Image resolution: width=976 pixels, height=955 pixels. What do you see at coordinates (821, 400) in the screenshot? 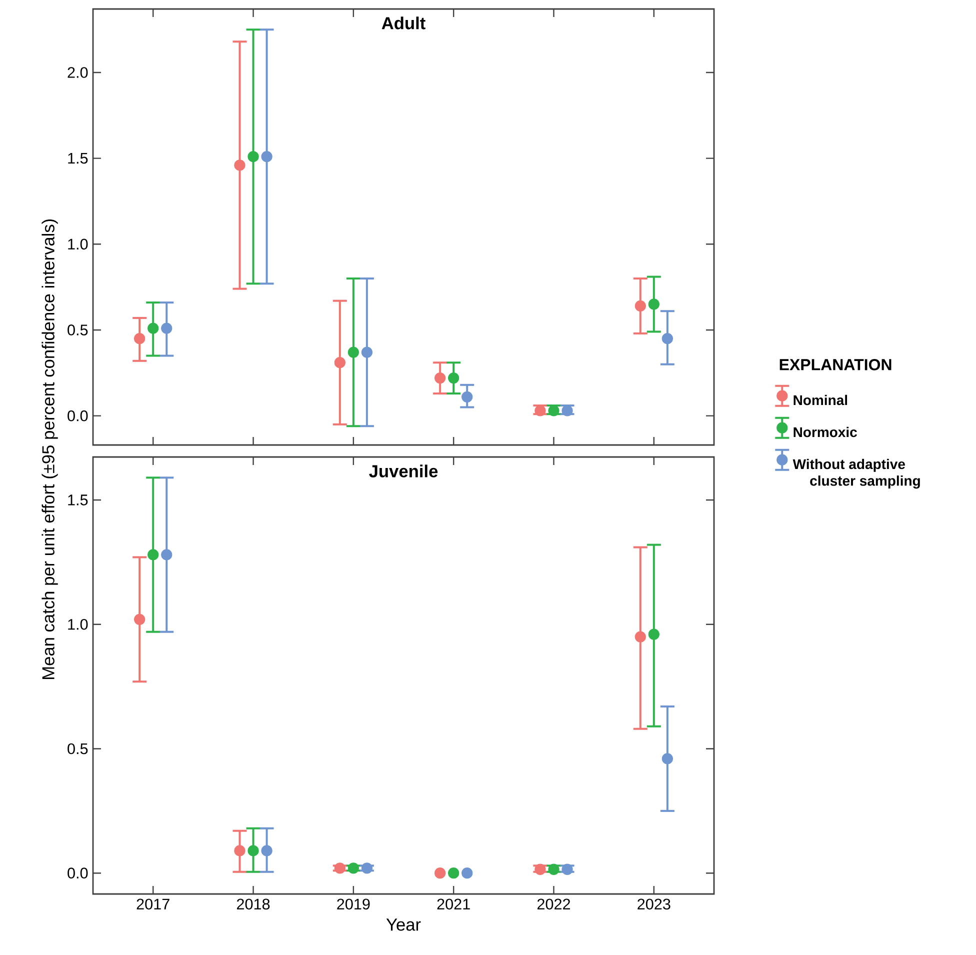
I see `legend-label: Nominal` at bounding box center [821, 400].